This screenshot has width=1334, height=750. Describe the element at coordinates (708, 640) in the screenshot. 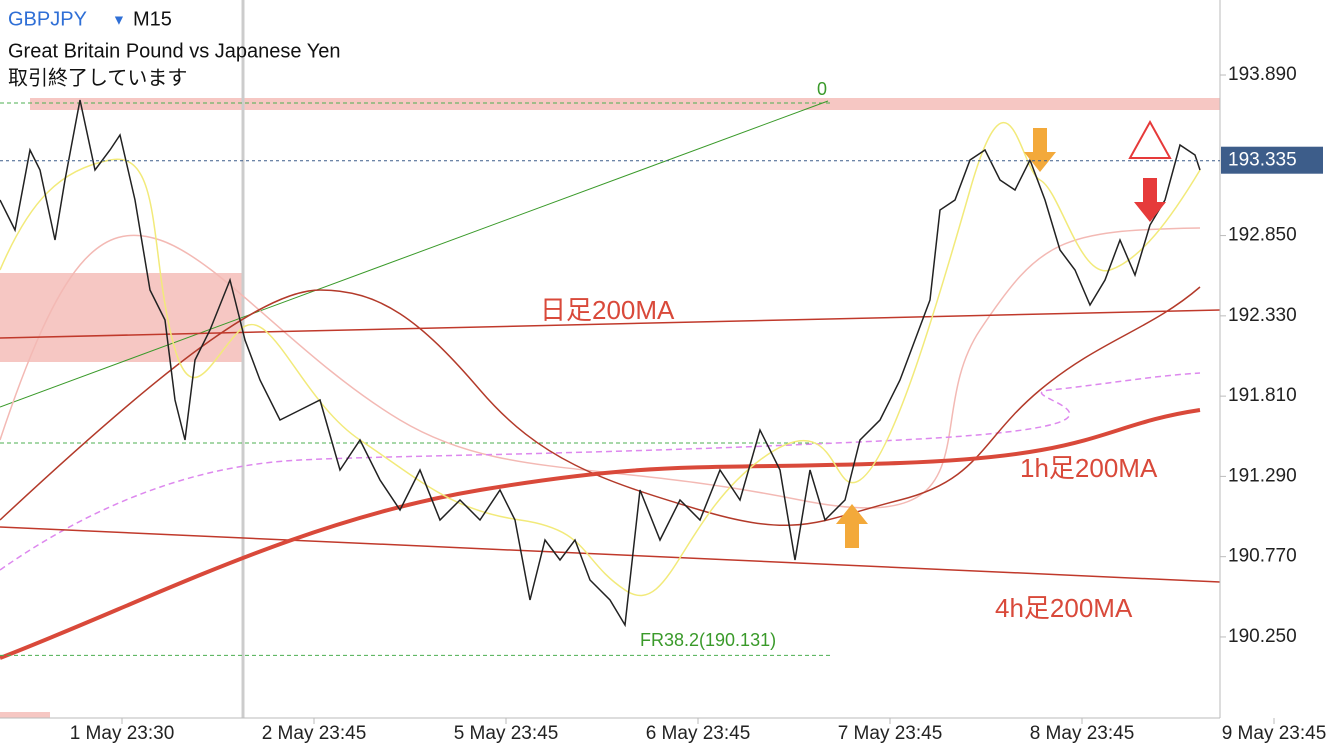

I see `fib-level-label: FR38.2(190.131)` at that location.